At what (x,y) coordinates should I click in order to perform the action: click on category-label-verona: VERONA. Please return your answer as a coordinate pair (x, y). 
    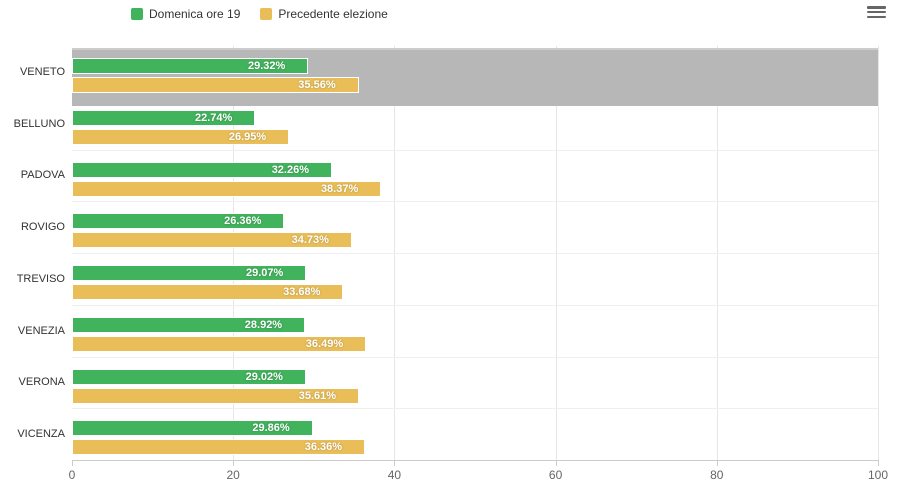
    Looking at the image, I should click on (41, 382).